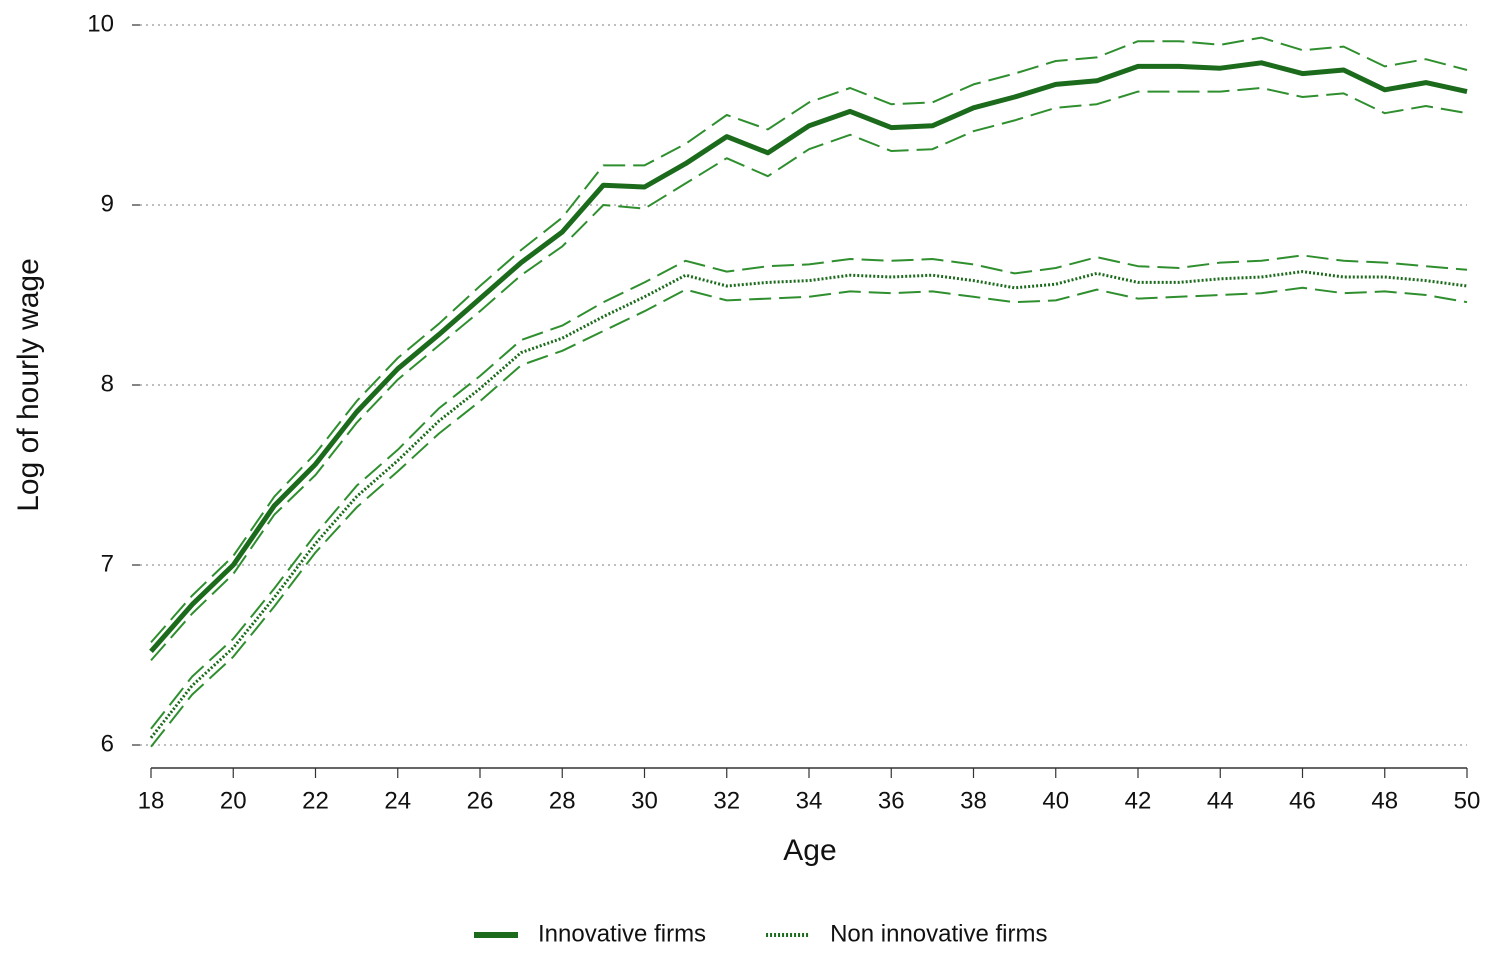 This screenshot has height=954, width=1493. Describe the element at coordinates (1055, 800) in the screenshot. I see `x-tick-label: 40` at that location.